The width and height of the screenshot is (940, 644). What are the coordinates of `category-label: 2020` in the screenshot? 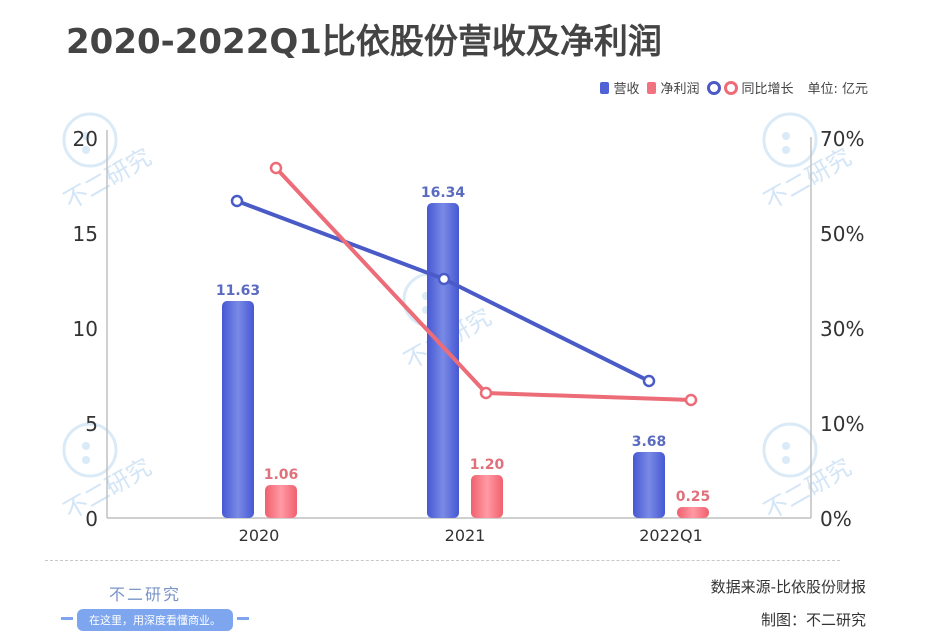 It's located at (259, 535).